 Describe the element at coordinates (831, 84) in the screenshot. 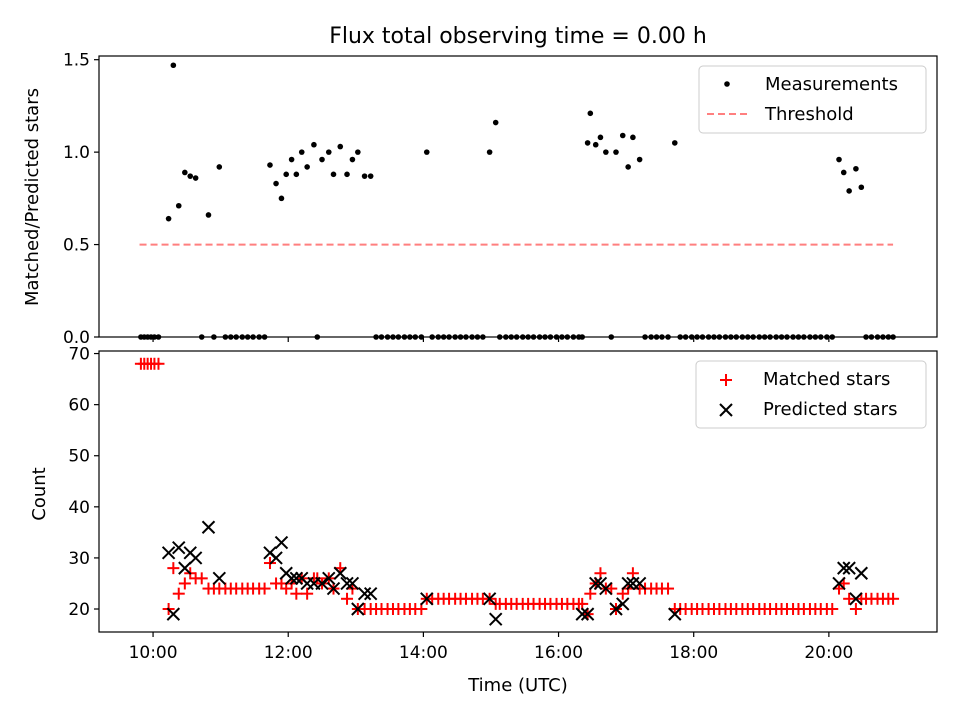

I see `legend-label-measurements: Measurements` at that location.